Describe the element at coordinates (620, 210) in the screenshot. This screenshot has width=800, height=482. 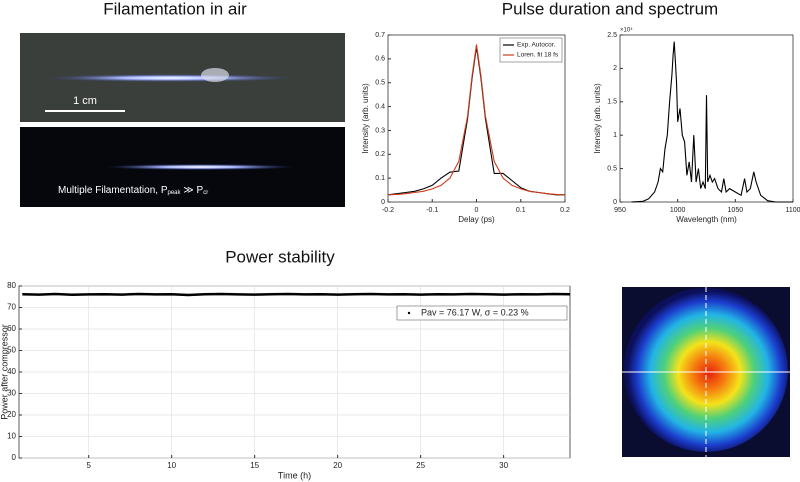
I see `x-tick-label: 950` at that location.